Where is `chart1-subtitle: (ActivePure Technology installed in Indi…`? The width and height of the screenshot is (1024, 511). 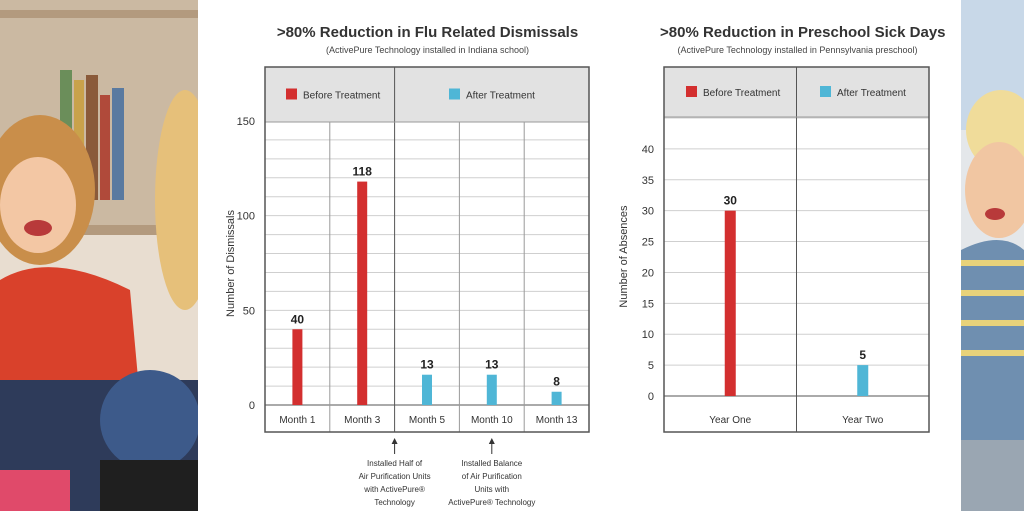
chart1-subtitle: (ActivePure Technology installed in Indi… is located at coordinates (427, 50).